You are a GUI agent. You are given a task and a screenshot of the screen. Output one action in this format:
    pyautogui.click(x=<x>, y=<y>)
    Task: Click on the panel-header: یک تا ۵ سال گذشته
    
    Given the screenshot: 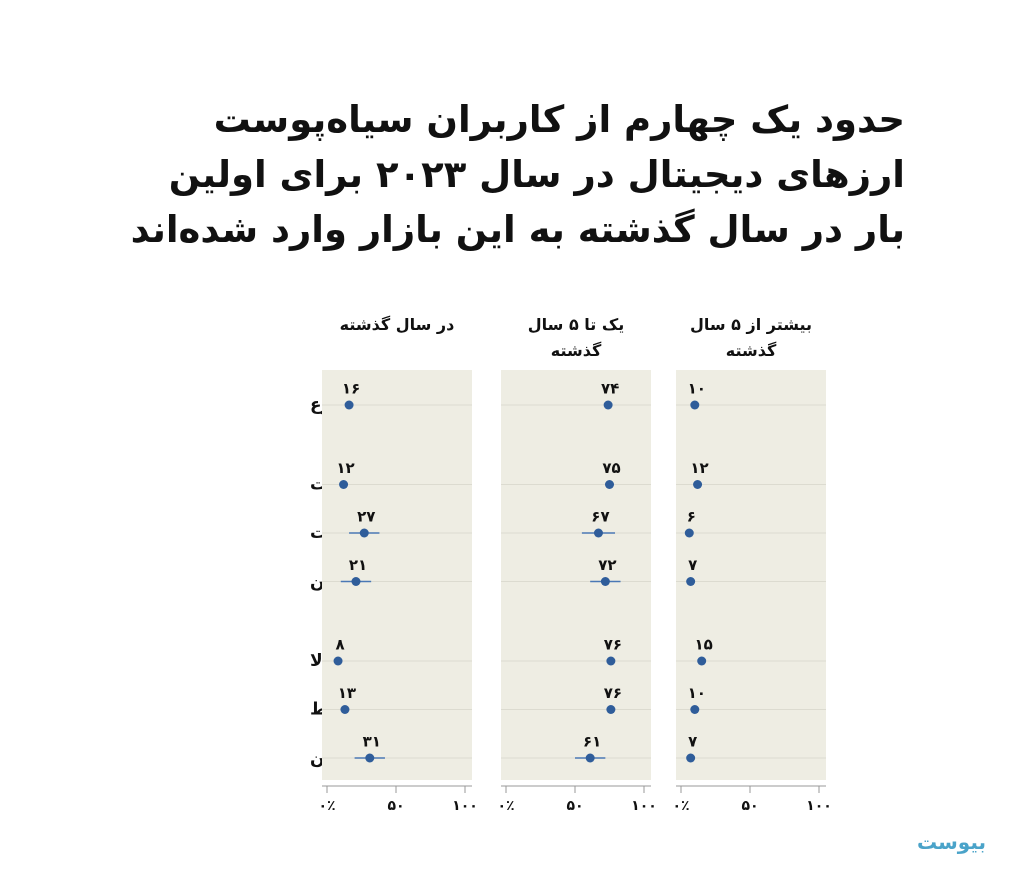 What is the action you would take?
    pyautogui.click(x=576, y=337)
    